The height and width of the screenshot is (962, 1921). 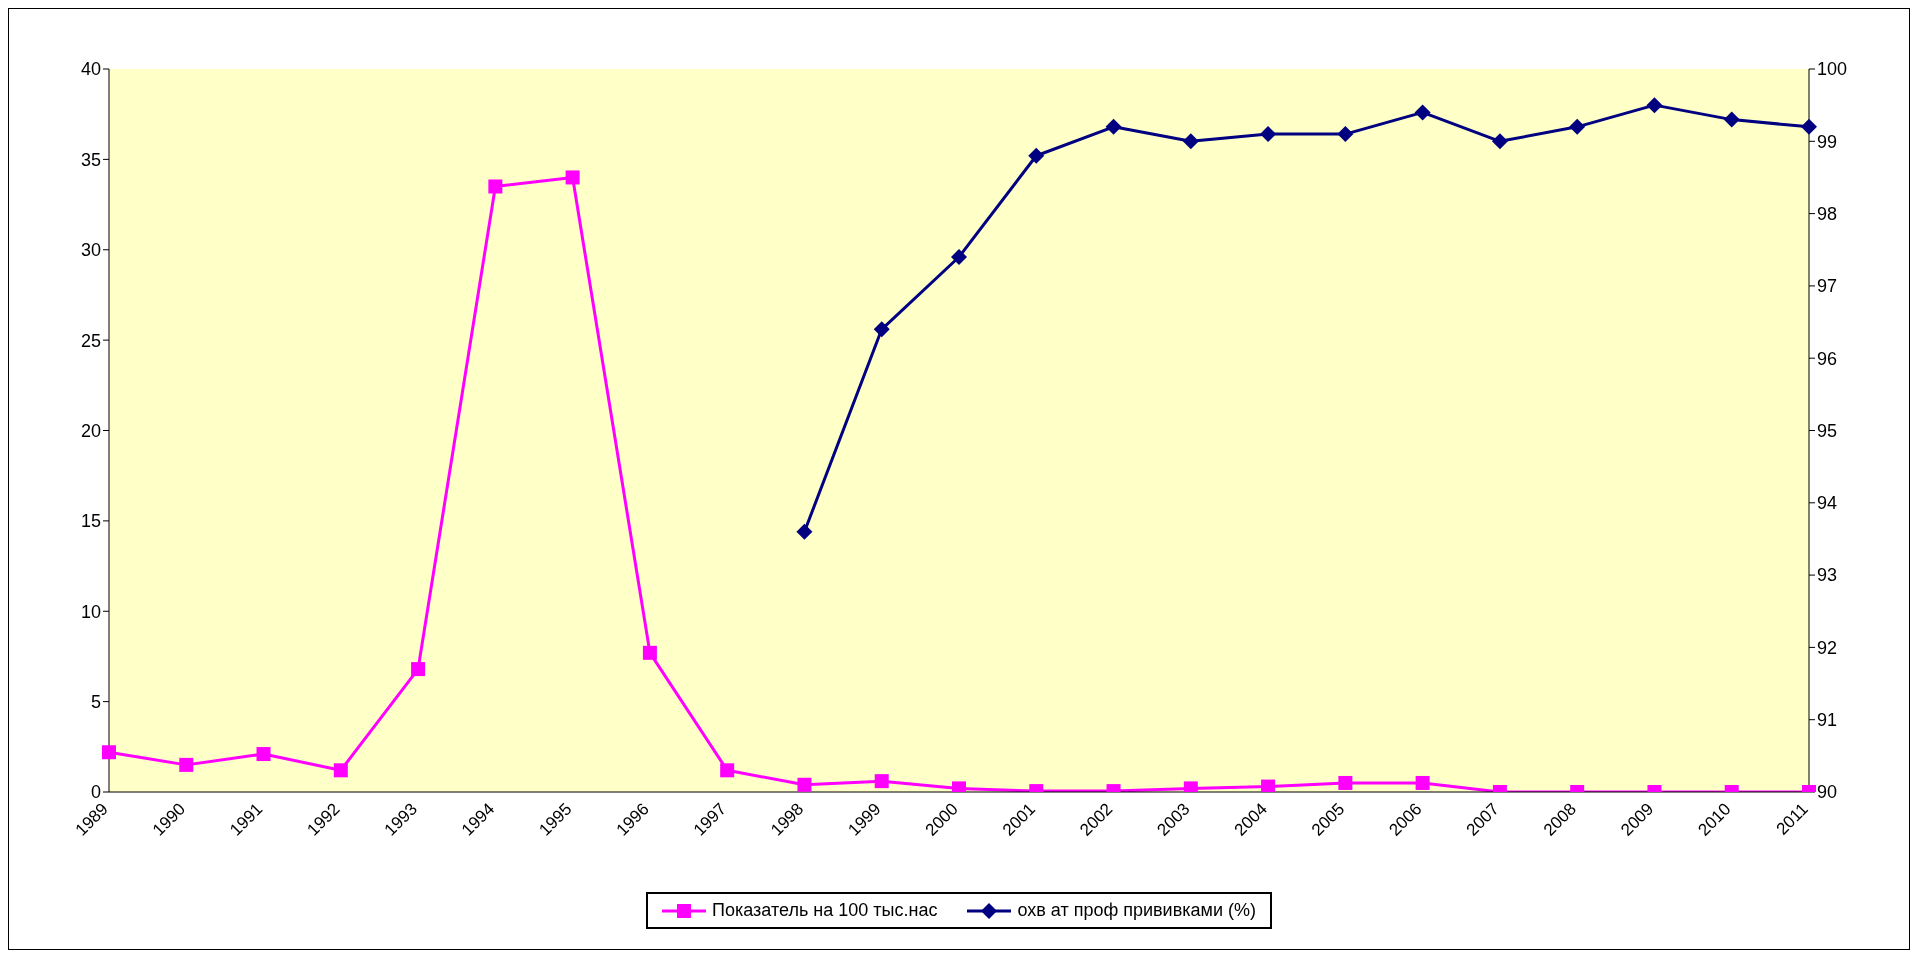 What do you see at coordinates (1136, 910) in the screenshot?
I see `legend-label: охв ат проф прививками (%)` at bounding box center [1136, 910].